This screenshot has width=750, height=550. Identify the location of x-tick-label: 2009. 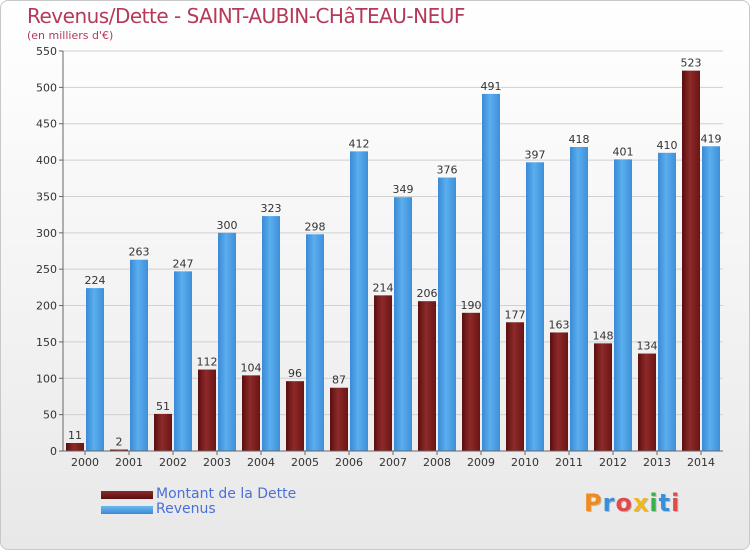
(481, 462).